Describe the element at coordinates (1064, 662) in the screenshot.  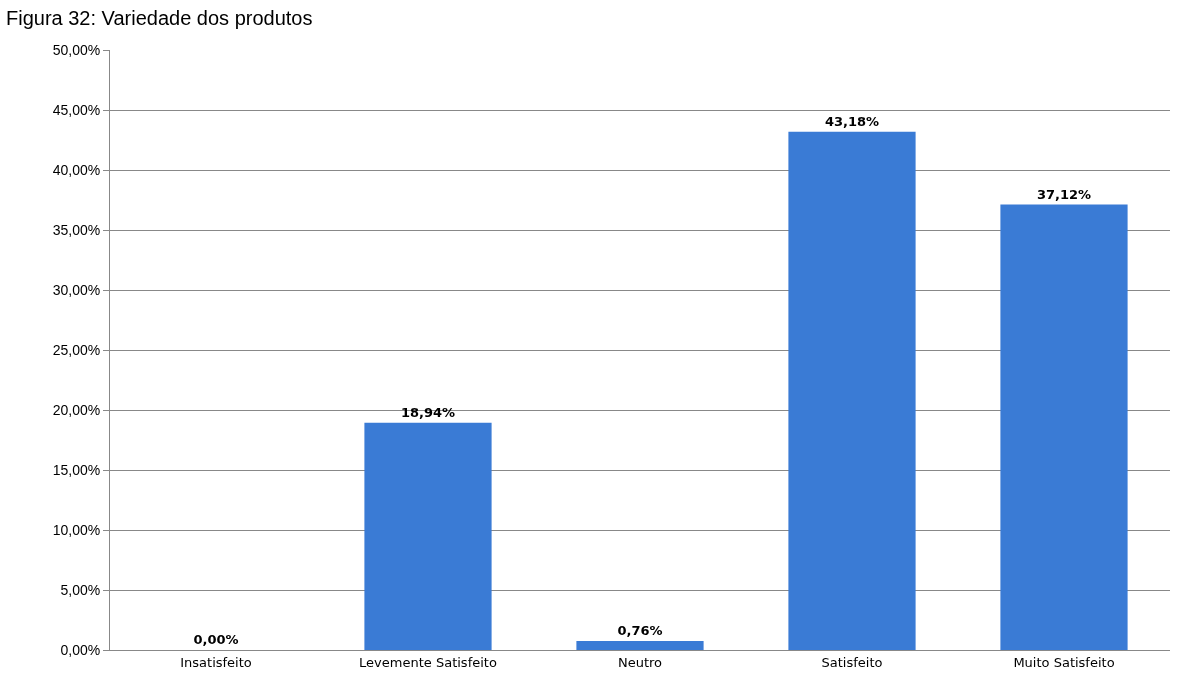
I see `x-tick-label: Muito Satisfeito` at that location.